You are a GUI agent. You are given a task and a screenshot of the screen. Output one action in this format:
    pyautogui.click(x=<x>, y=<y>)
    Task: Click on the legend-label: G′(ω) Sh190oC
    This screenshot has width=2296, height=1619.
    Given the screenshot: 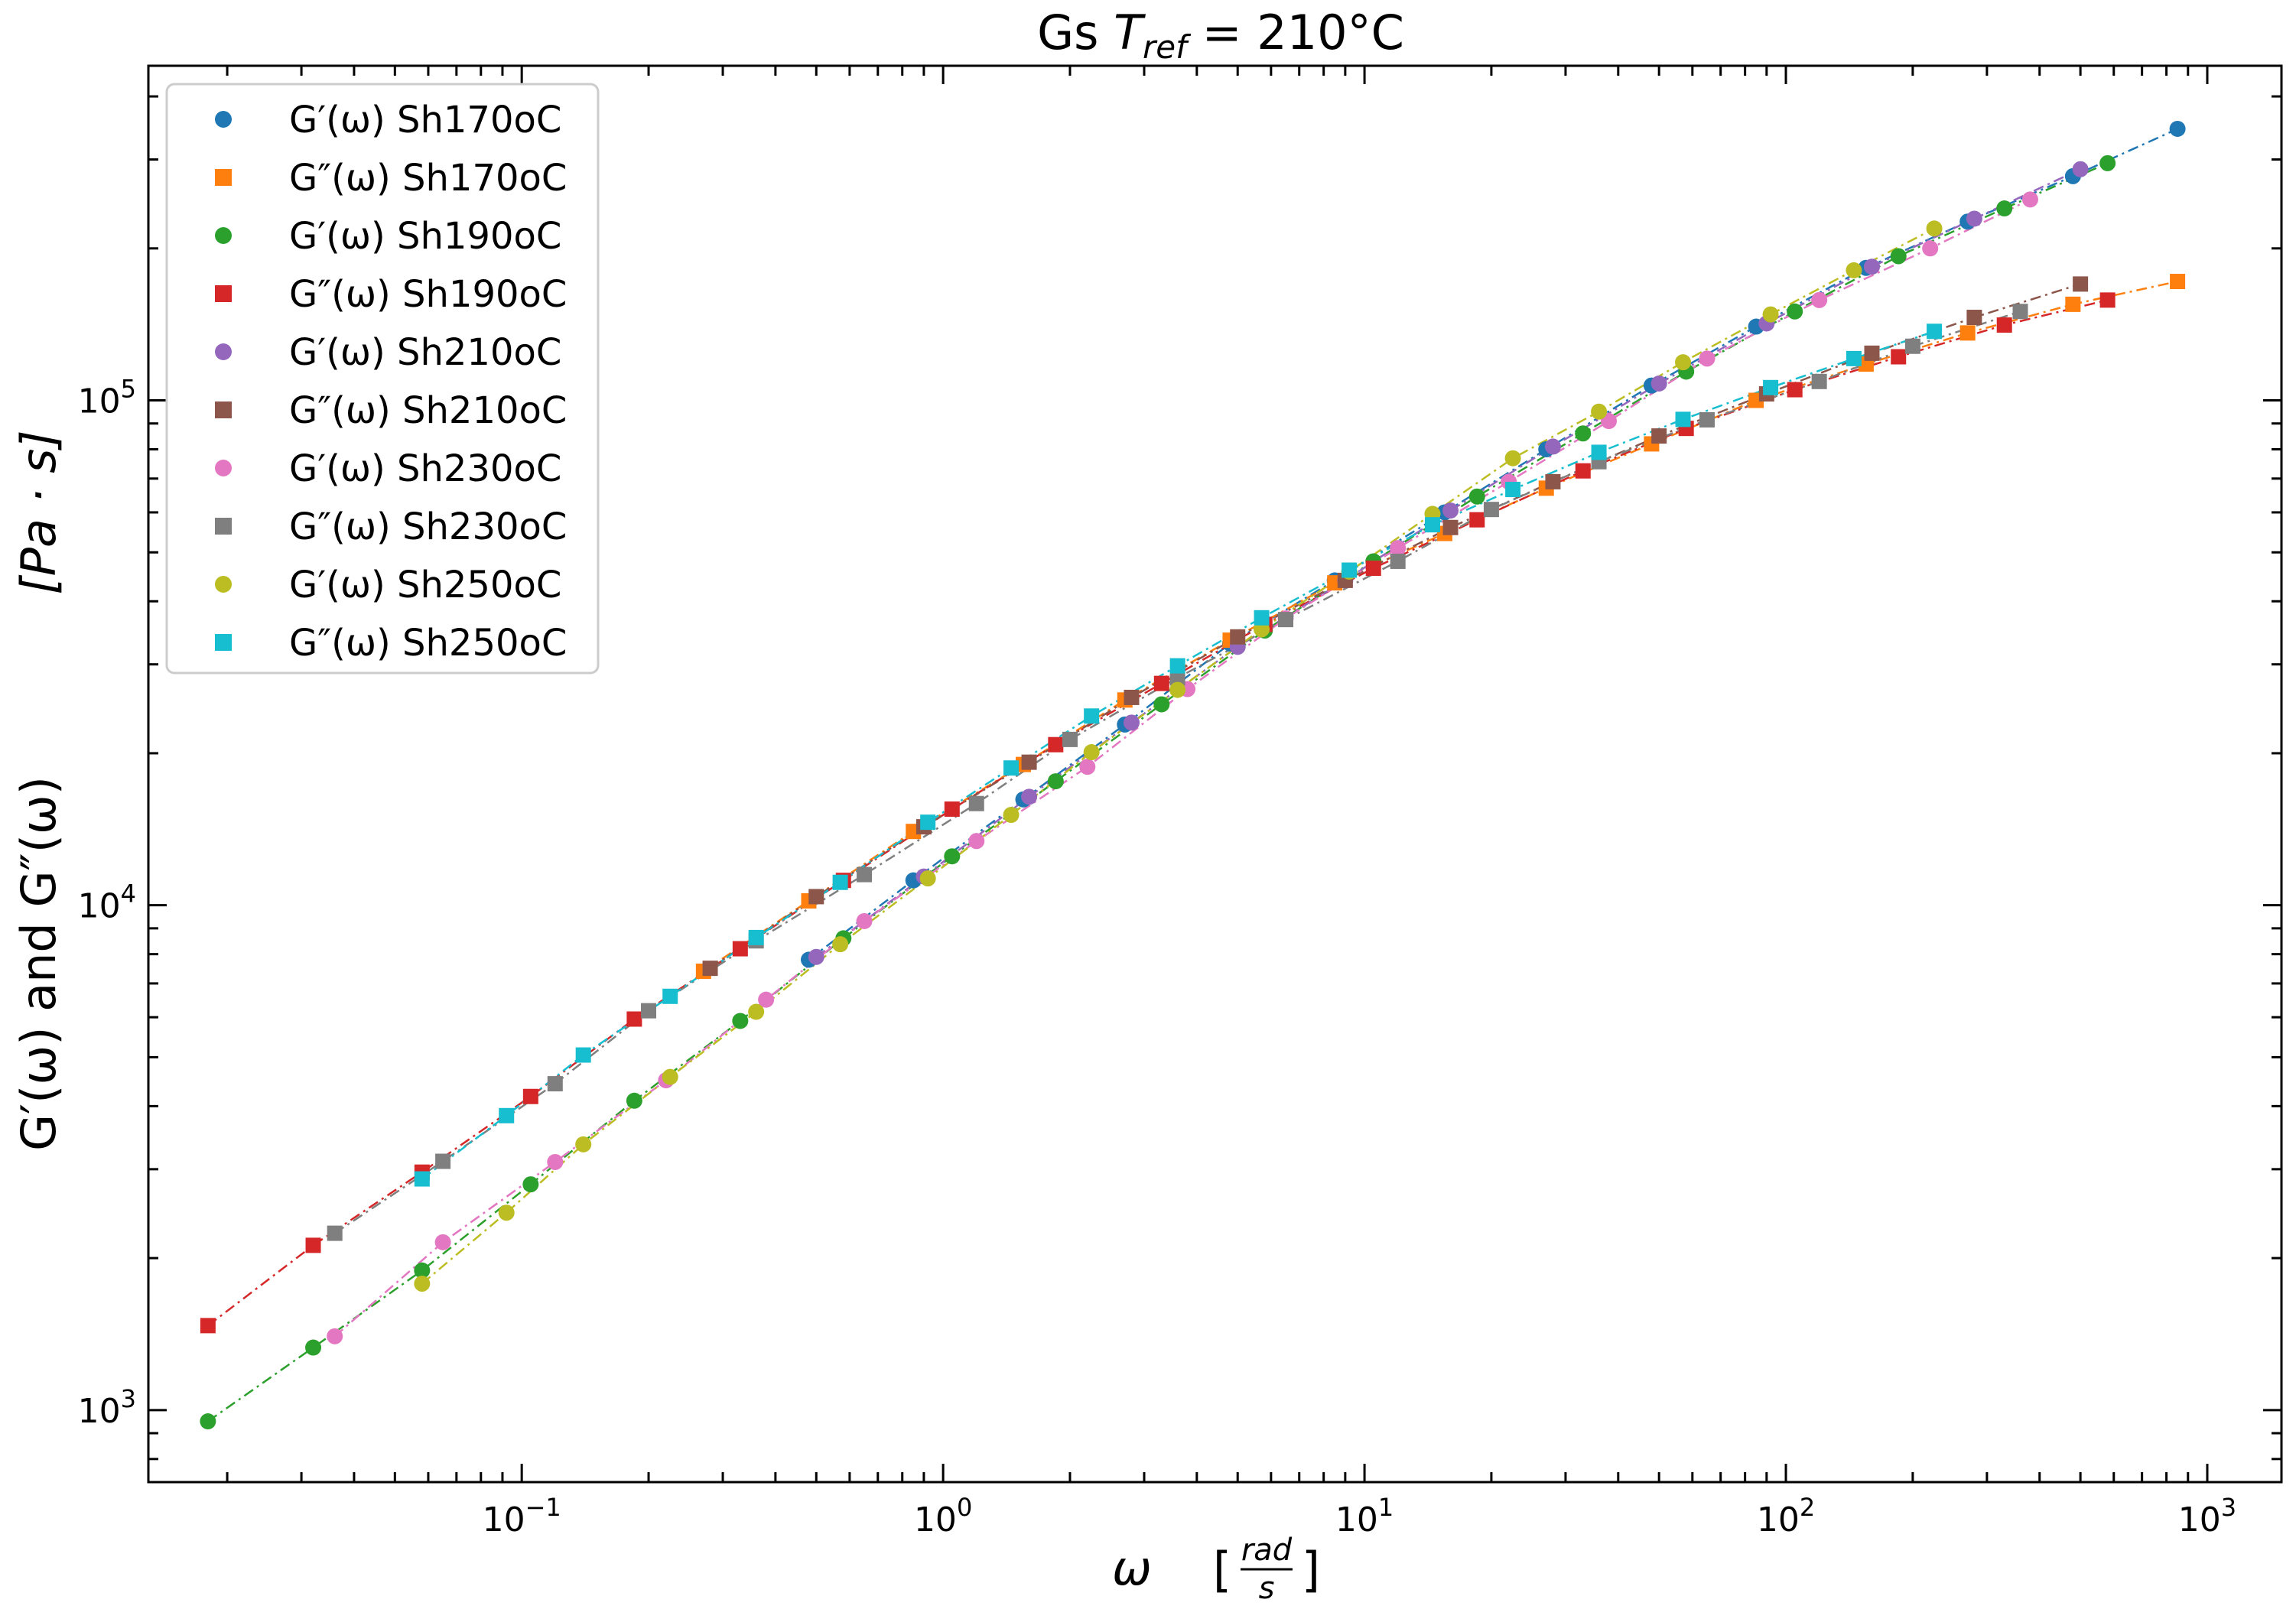 What is the action you would take?
    pyautogui.click(x=425, y=236)
    